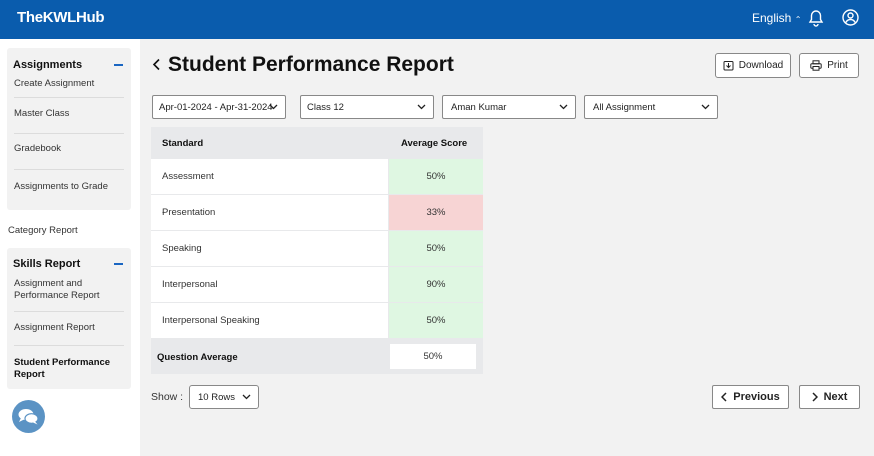 This screenshot has height=456, width=874. What do you see at coordinates (43, 230) in the screenshot?
I see `sidebar-item-category-report: Category Report` at bounding box center [43, 230].